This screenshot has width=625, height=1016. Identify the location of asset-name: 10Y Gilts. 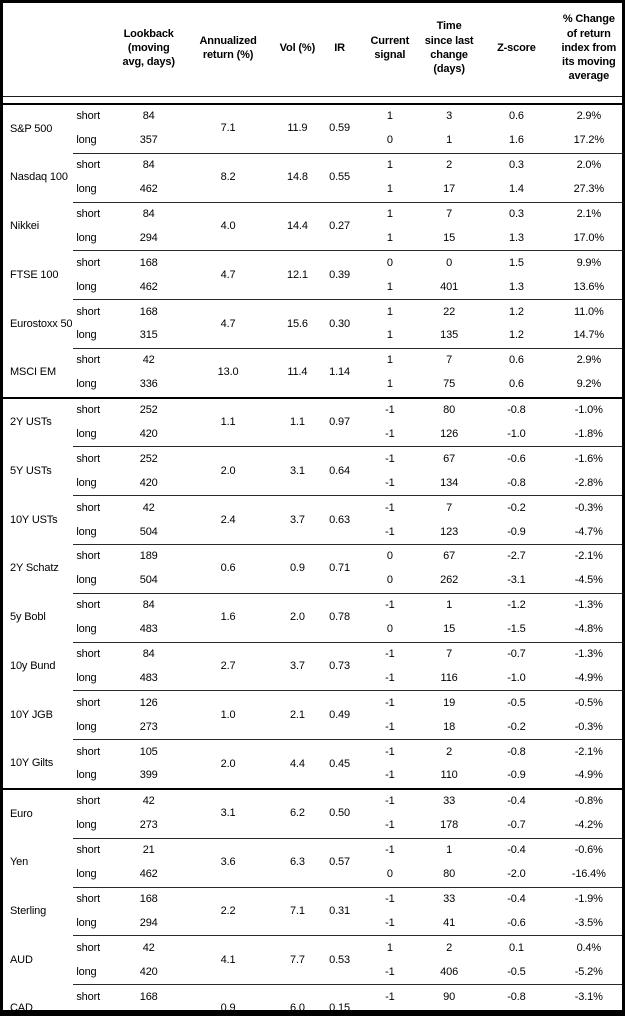
(32, 763).